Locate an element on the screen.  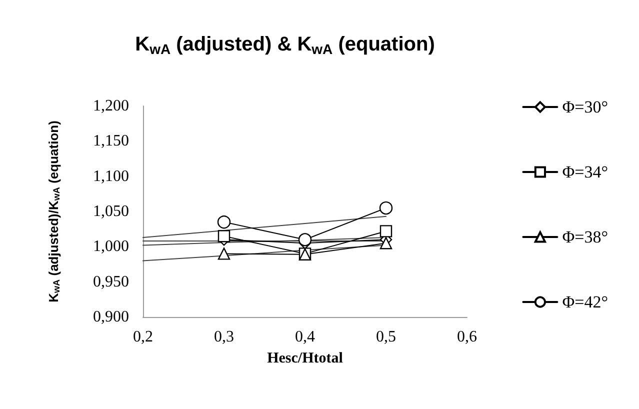
legend-label: Φ=42° is located at coordinates (585, 302).